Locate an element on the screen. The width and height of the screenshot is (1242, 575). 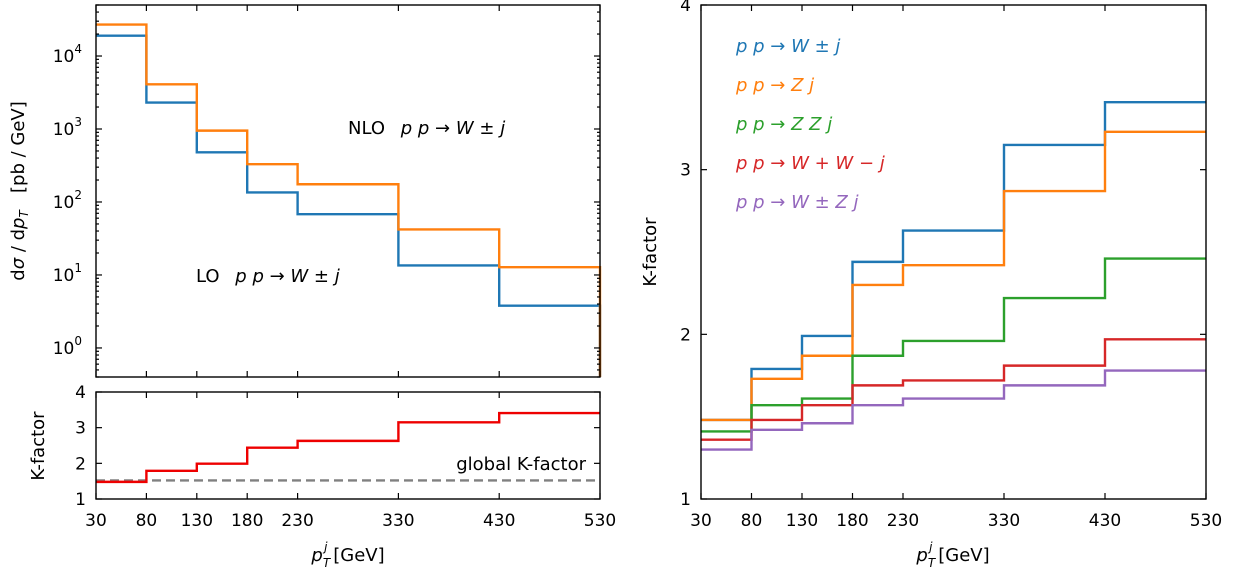
k-factor-series-2-line is located at coordinates (953, 345).